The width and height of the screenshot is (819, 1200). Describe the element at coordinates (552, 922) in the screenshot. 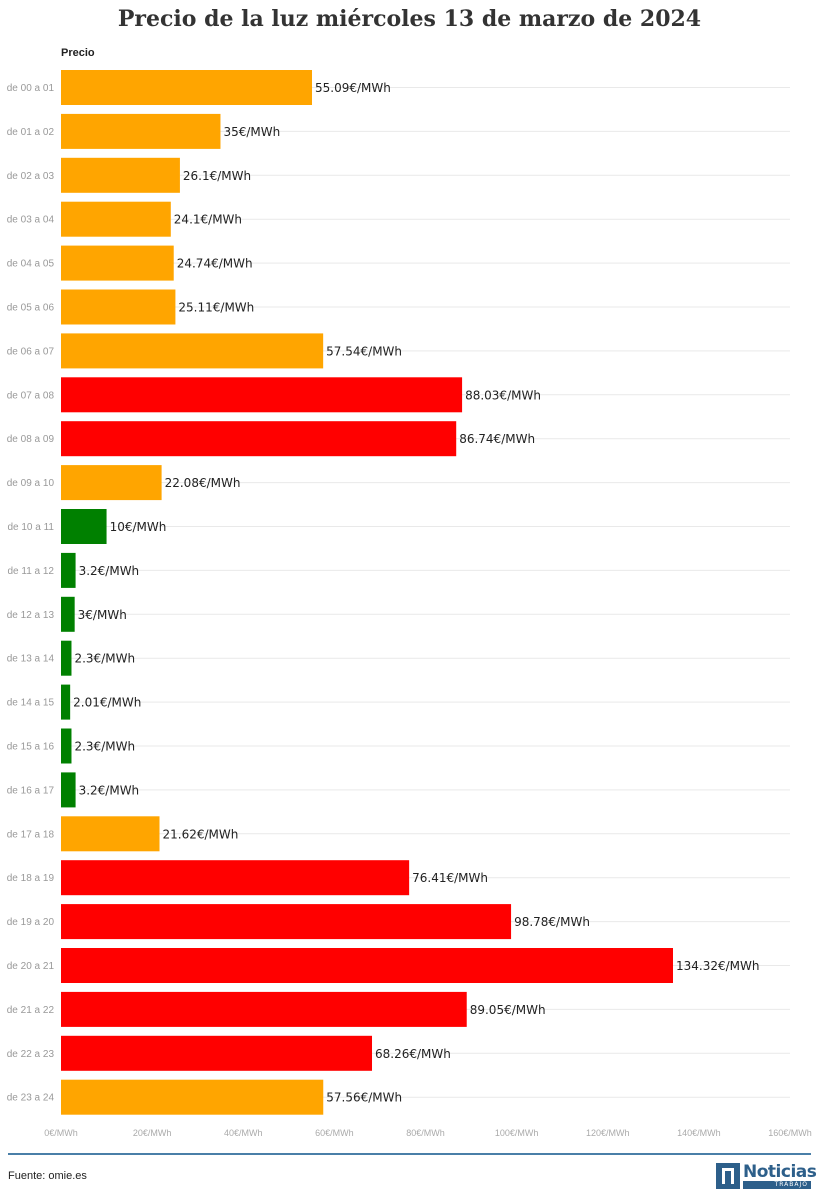

I see `value-label: 98.78€/MWh` at that location.